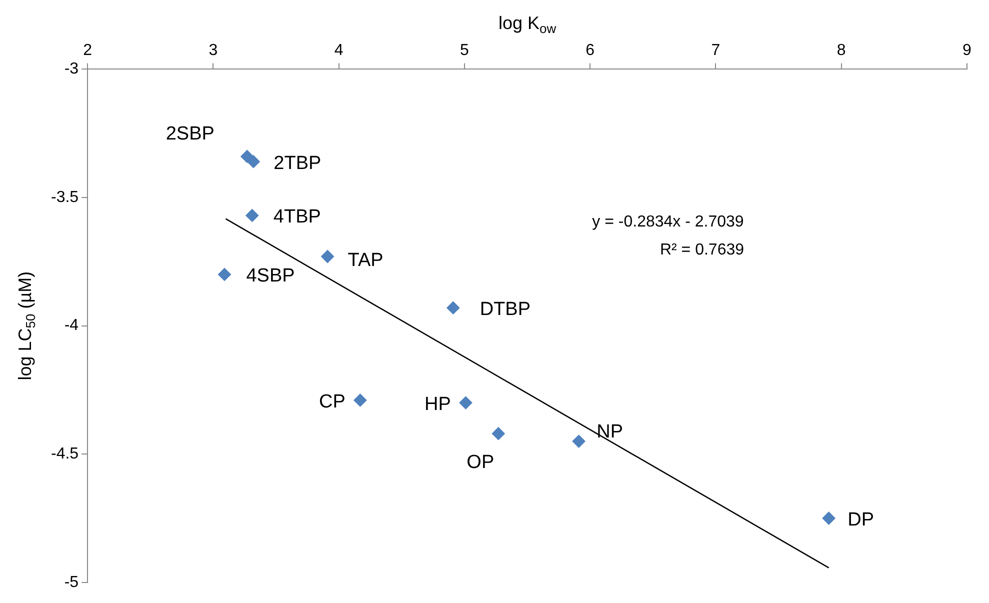  What do you see at coordinates (610, 432) in the screenshot?
I see `annotation: NP` at bounding box center [610, 432].